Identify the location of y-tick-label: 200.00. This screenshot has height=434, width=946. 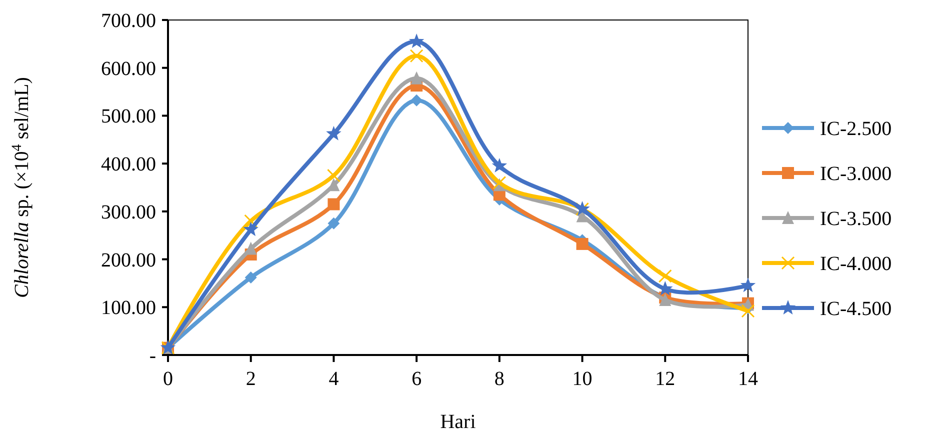
(128, 260).